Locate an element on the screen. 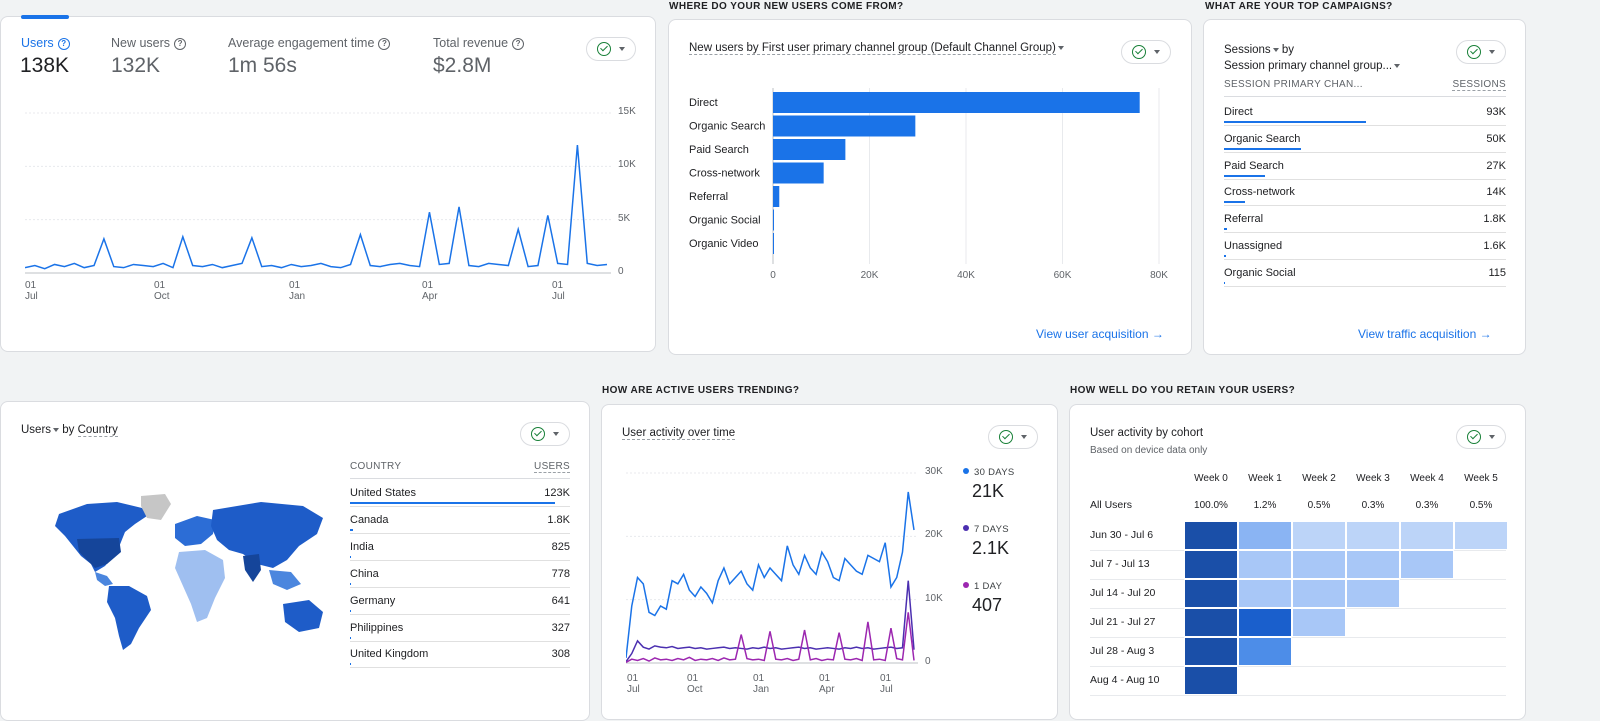 This screenshot has width=1600, height=721. table-row: United States 123K is located at coordinates (460, 494).